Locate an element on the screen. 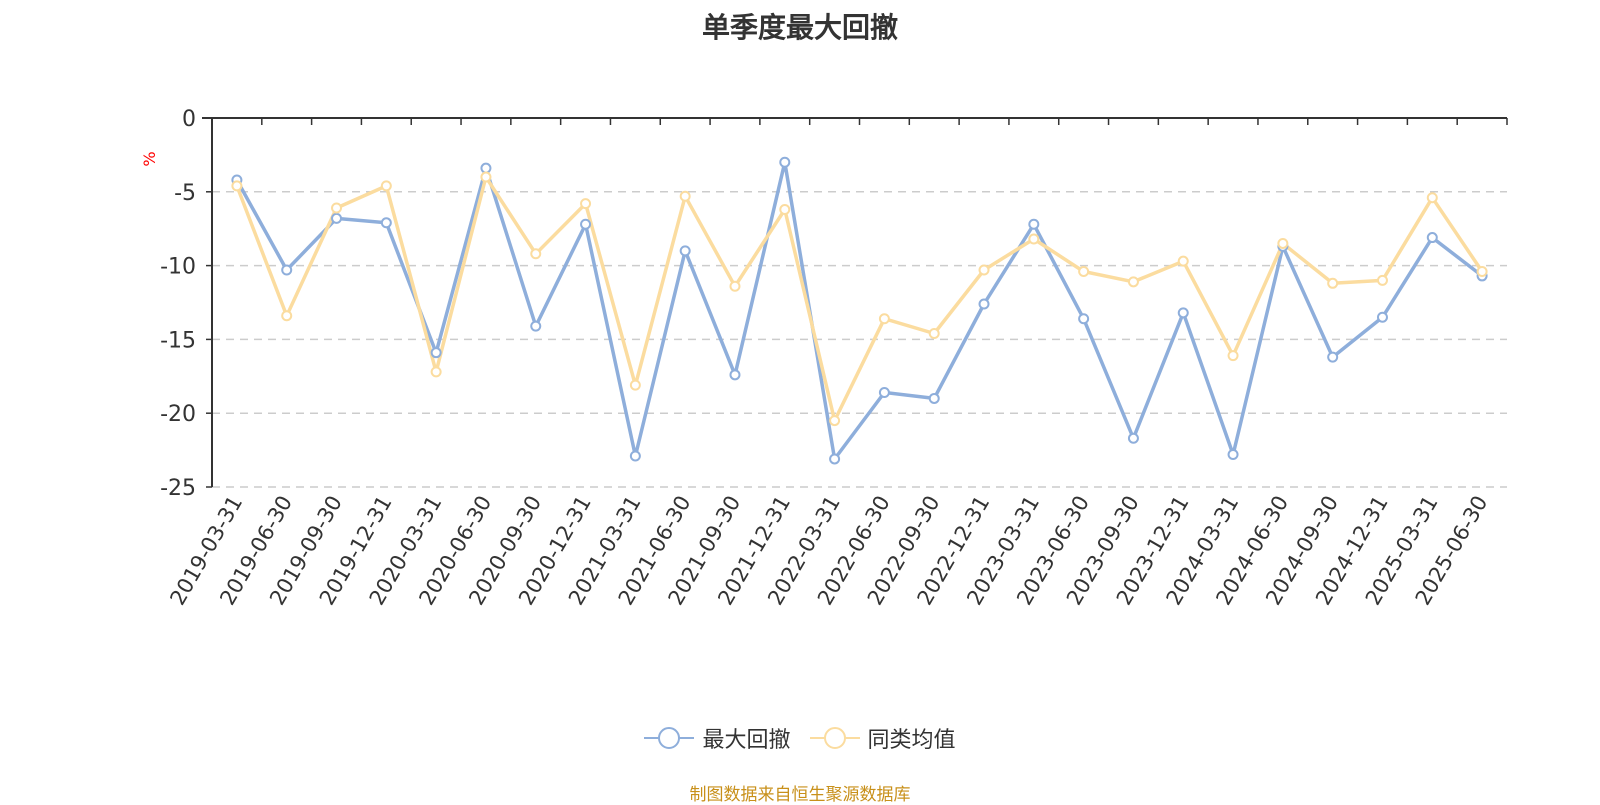  chart-title: 单季度最大回撤 is located at coordinates (799, 27).